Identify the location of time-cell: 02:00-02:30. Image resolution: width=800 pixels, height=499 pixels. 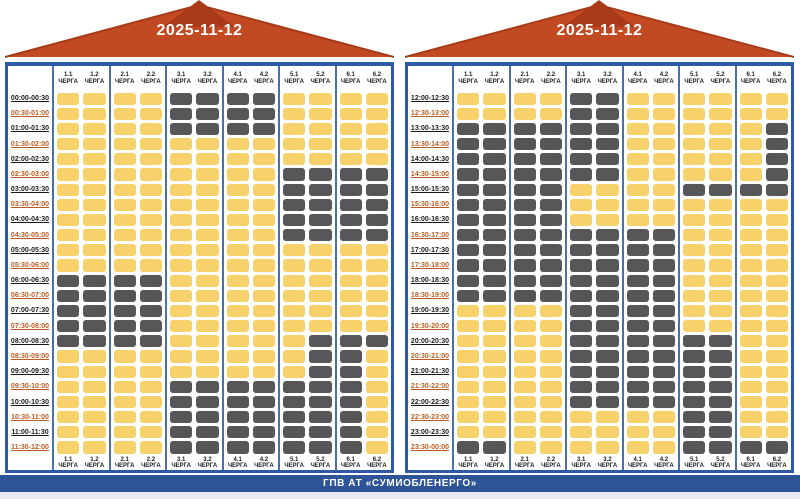
(30, 159).